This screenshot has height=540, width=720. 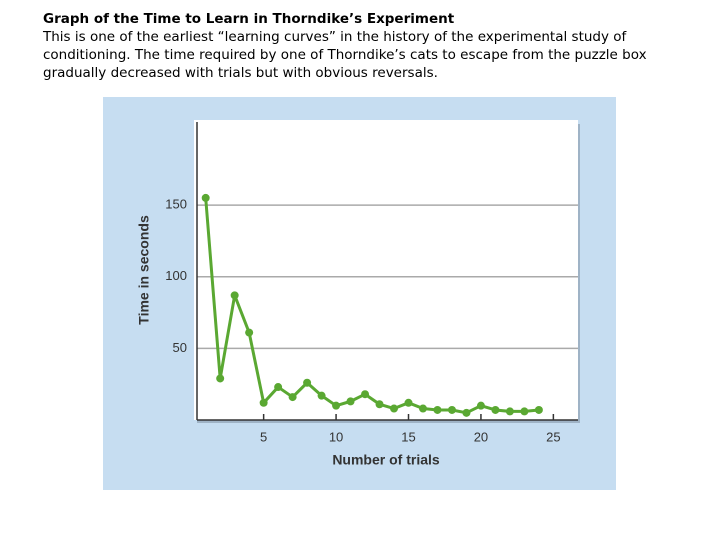 What do you see at coordinates (408, 436) in the screenshot?
I see `x-tick-label: 15` at bounding box center [408, 436].